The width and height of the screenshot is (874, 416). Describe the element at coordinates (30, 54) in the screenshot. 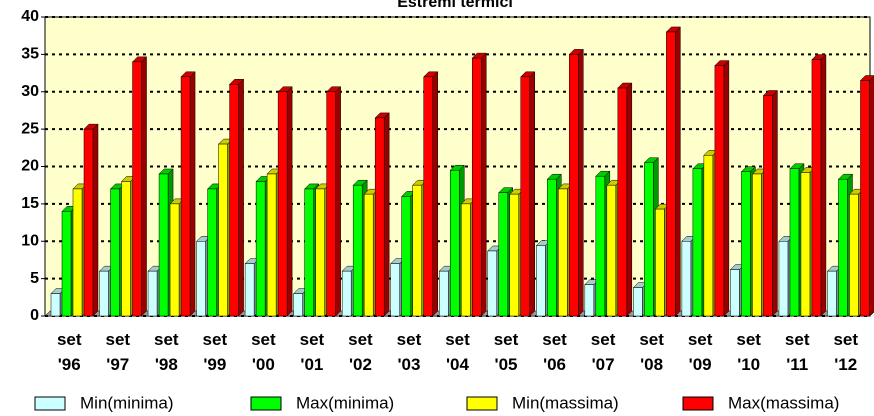

I see `y-tick-label: 35` at that location.